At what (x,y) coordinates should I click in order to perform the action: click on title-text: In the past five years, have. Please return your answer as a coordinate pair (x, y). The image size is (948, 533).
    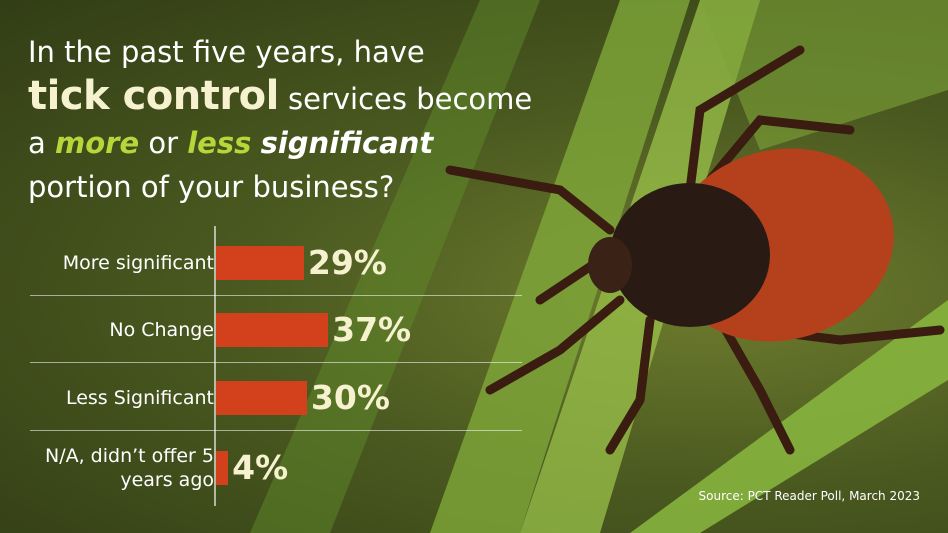
    Looking at the image, I should click on (226, 52).